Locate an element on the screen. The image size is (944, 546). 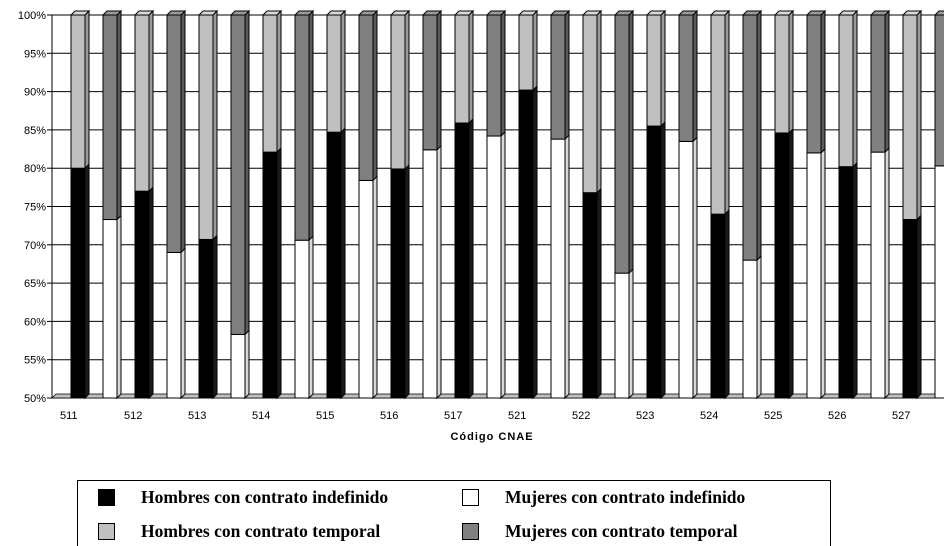
legend-item-hombres-temporal: Hombres con contrato temporal is located at coordinates (239, 531).